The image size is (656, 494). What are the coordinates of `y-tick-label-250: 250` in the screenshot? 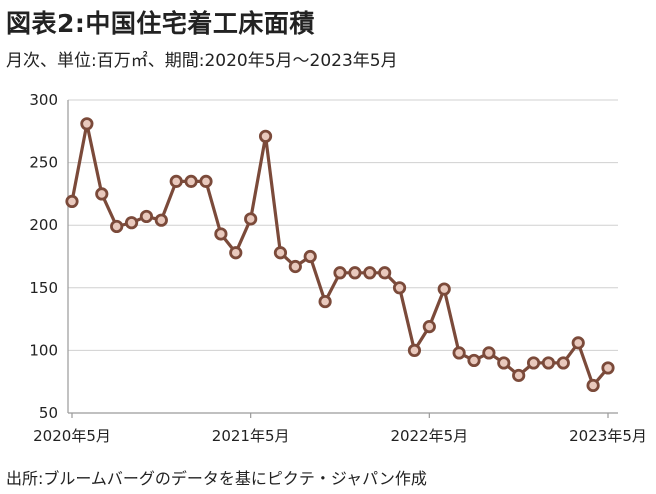 It's located at (43, 163).